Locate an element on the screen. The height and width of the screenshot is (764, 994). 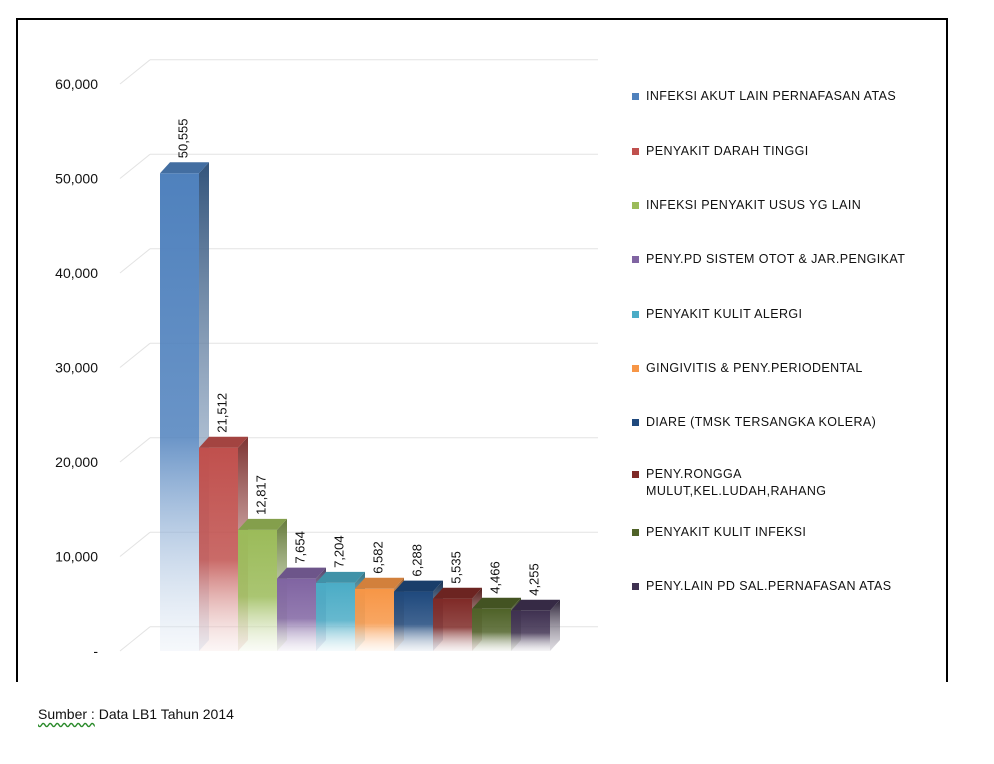
bar-value-label: 21,512 is located at coordinates (222, 413).